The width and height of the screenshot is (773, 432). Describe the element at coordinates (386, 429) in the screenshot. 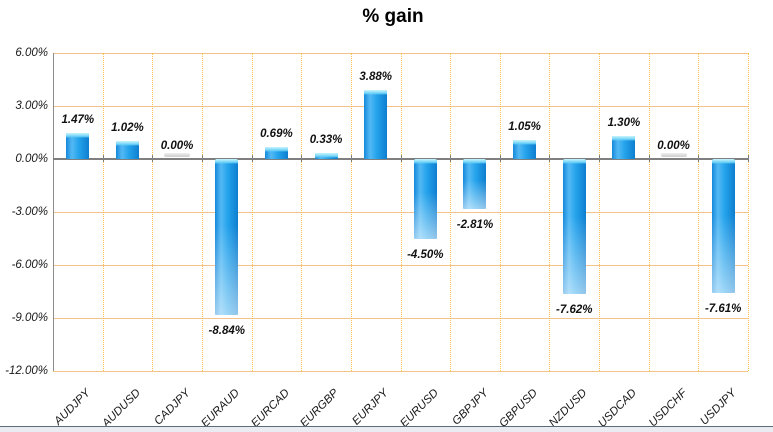

I see `window-bottom-fill` at that location.